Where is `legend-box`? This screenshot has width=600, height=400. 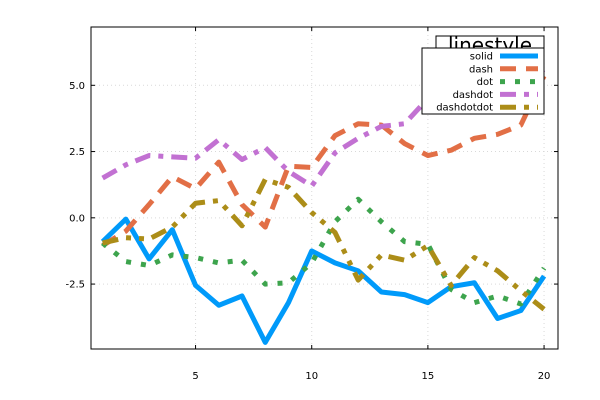 legend-box is located at coordinates (483, 81).